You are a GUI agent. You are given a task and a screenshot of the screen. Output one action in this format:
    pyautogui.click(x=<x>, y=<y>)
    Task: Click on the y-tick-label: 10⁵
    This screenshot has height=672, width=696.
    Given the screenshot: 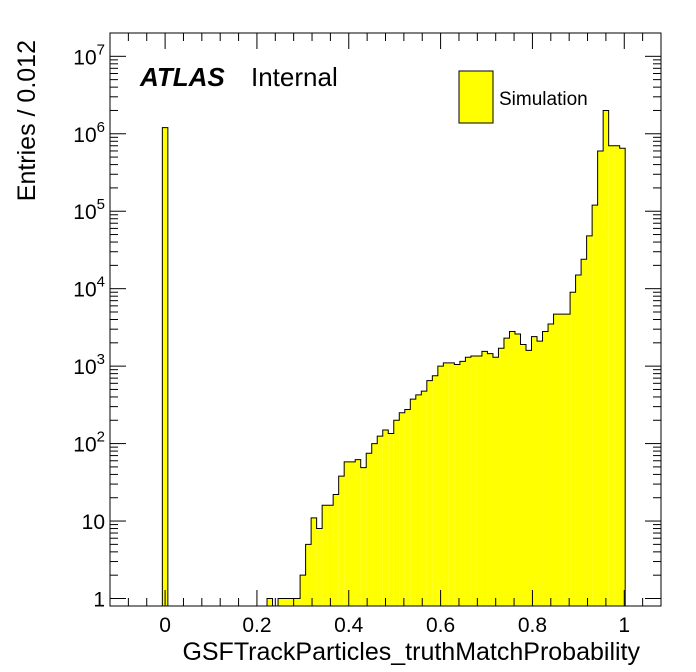 What is the action you would take?
    pyautogui.click(x=89, y=210)
    